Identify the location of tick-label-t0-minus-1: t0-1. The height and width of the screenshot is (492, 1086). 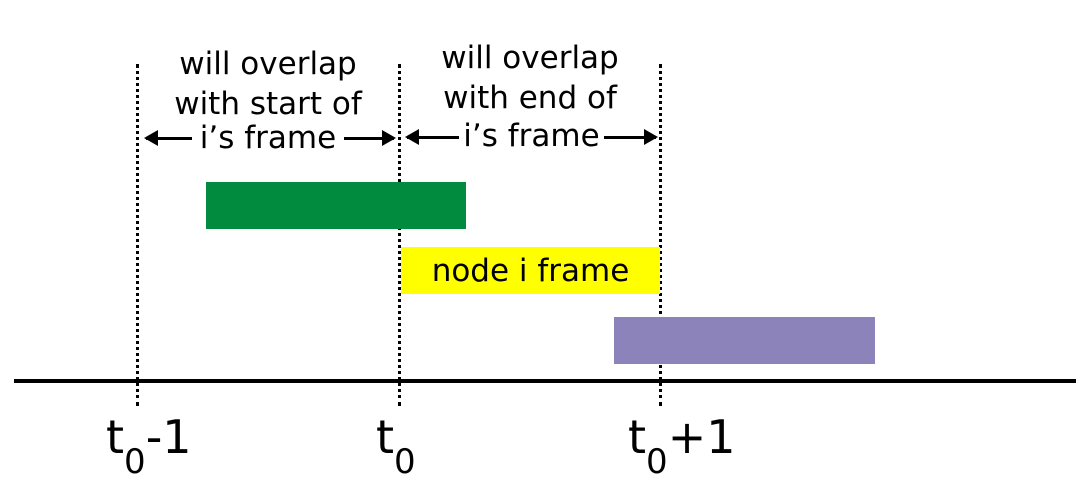
(149, 446).